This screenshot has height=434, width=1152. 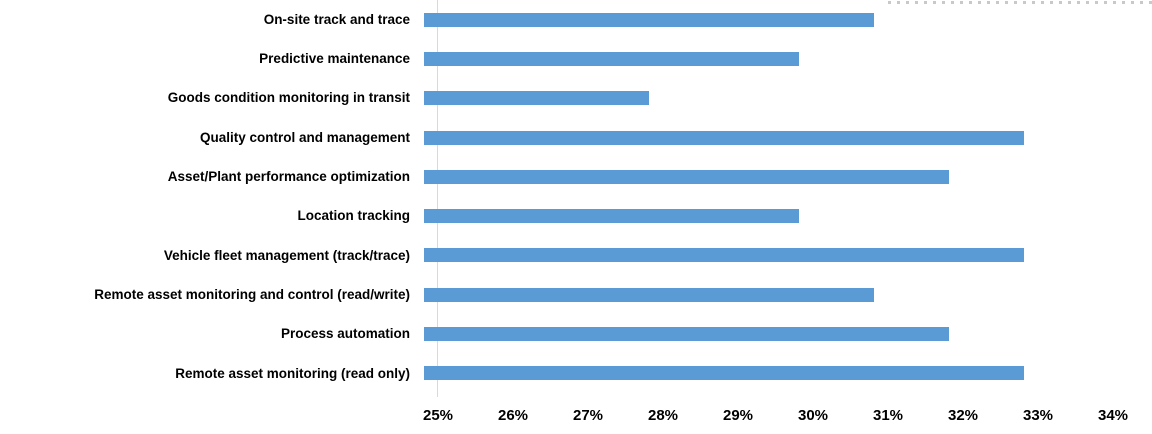 I want to click on category-label: Predictive maintenance, so click(x=334, y=59).